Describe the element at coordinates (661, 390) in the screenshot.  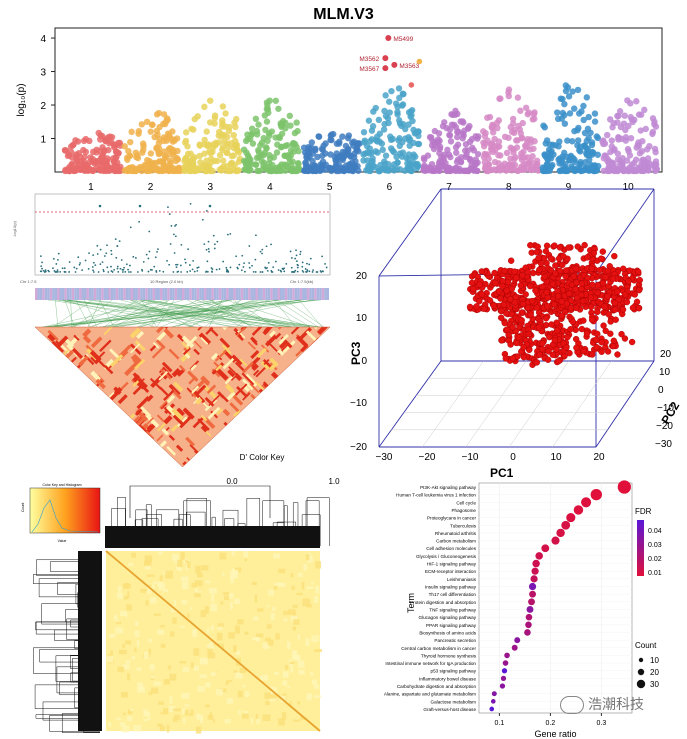
I see `y-tick-label: 0` at that location.